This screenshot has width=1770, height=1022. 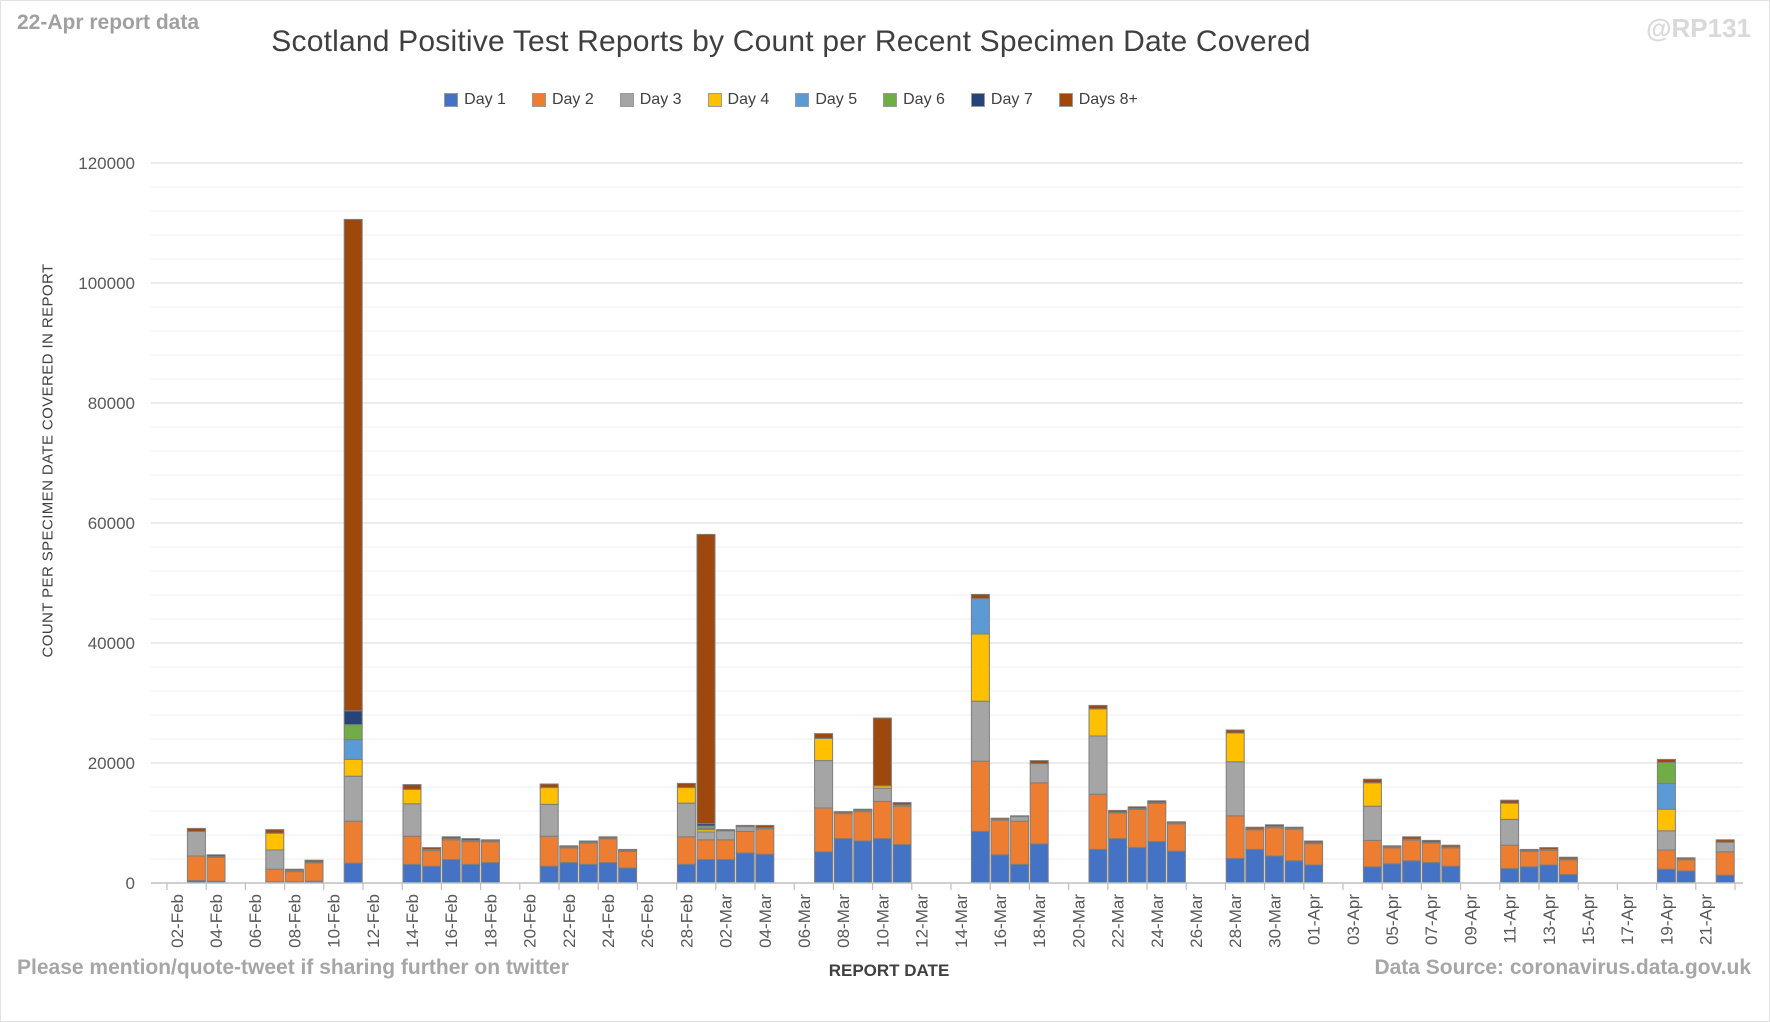 I want to click on bar-14-Feb, so click(x=412, y=834).